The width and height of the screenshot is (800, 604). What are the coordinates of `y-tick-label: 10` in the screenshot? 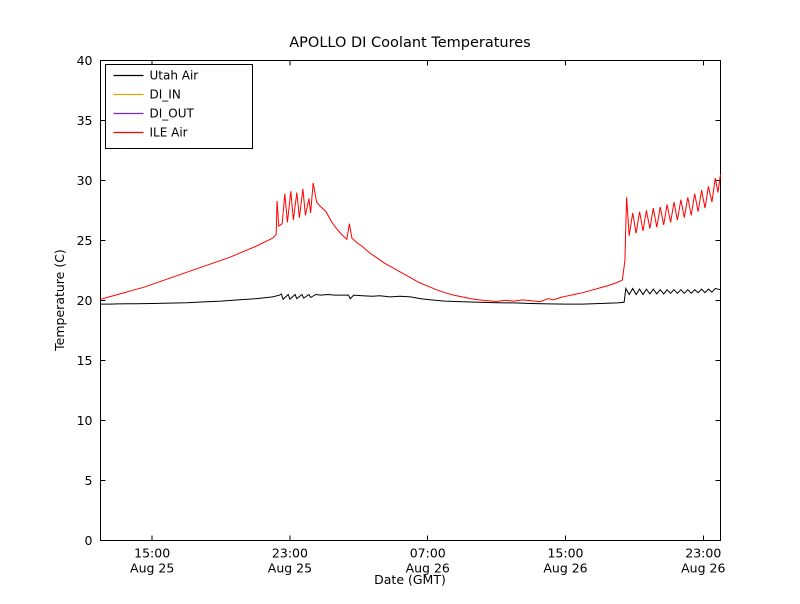 It's located at (85, 420).